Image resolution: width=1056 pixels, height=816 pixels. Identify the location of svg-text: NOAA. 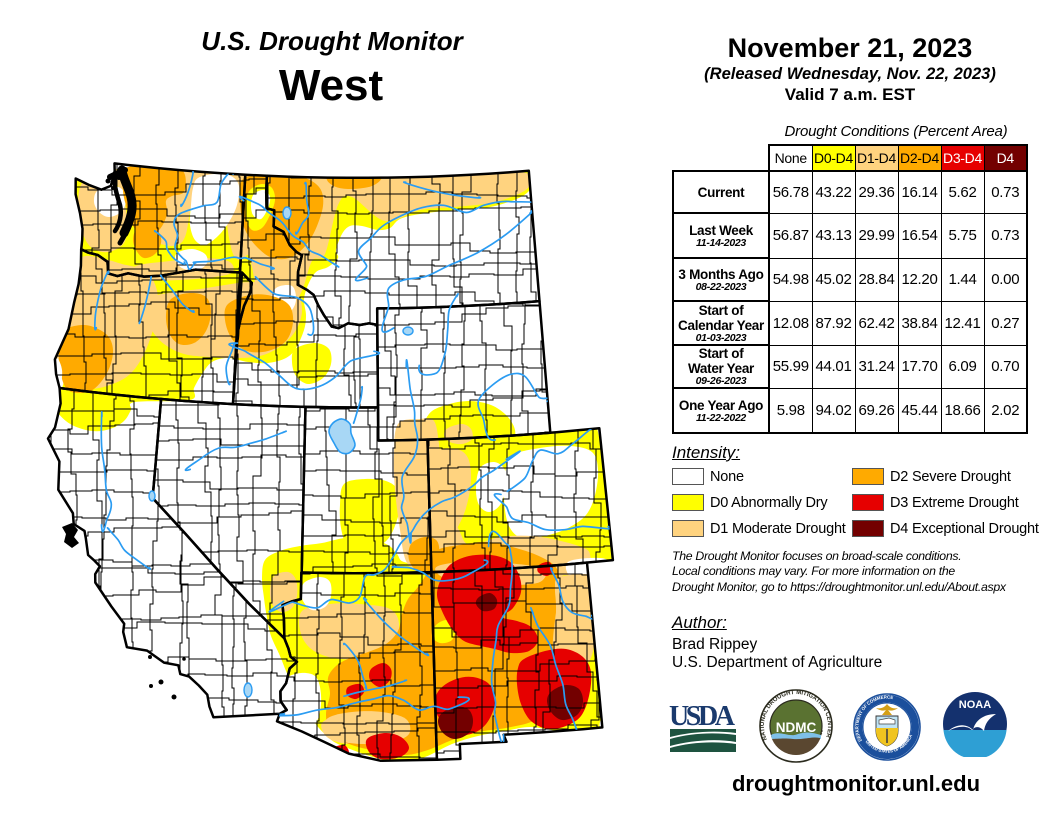
(975, 705).